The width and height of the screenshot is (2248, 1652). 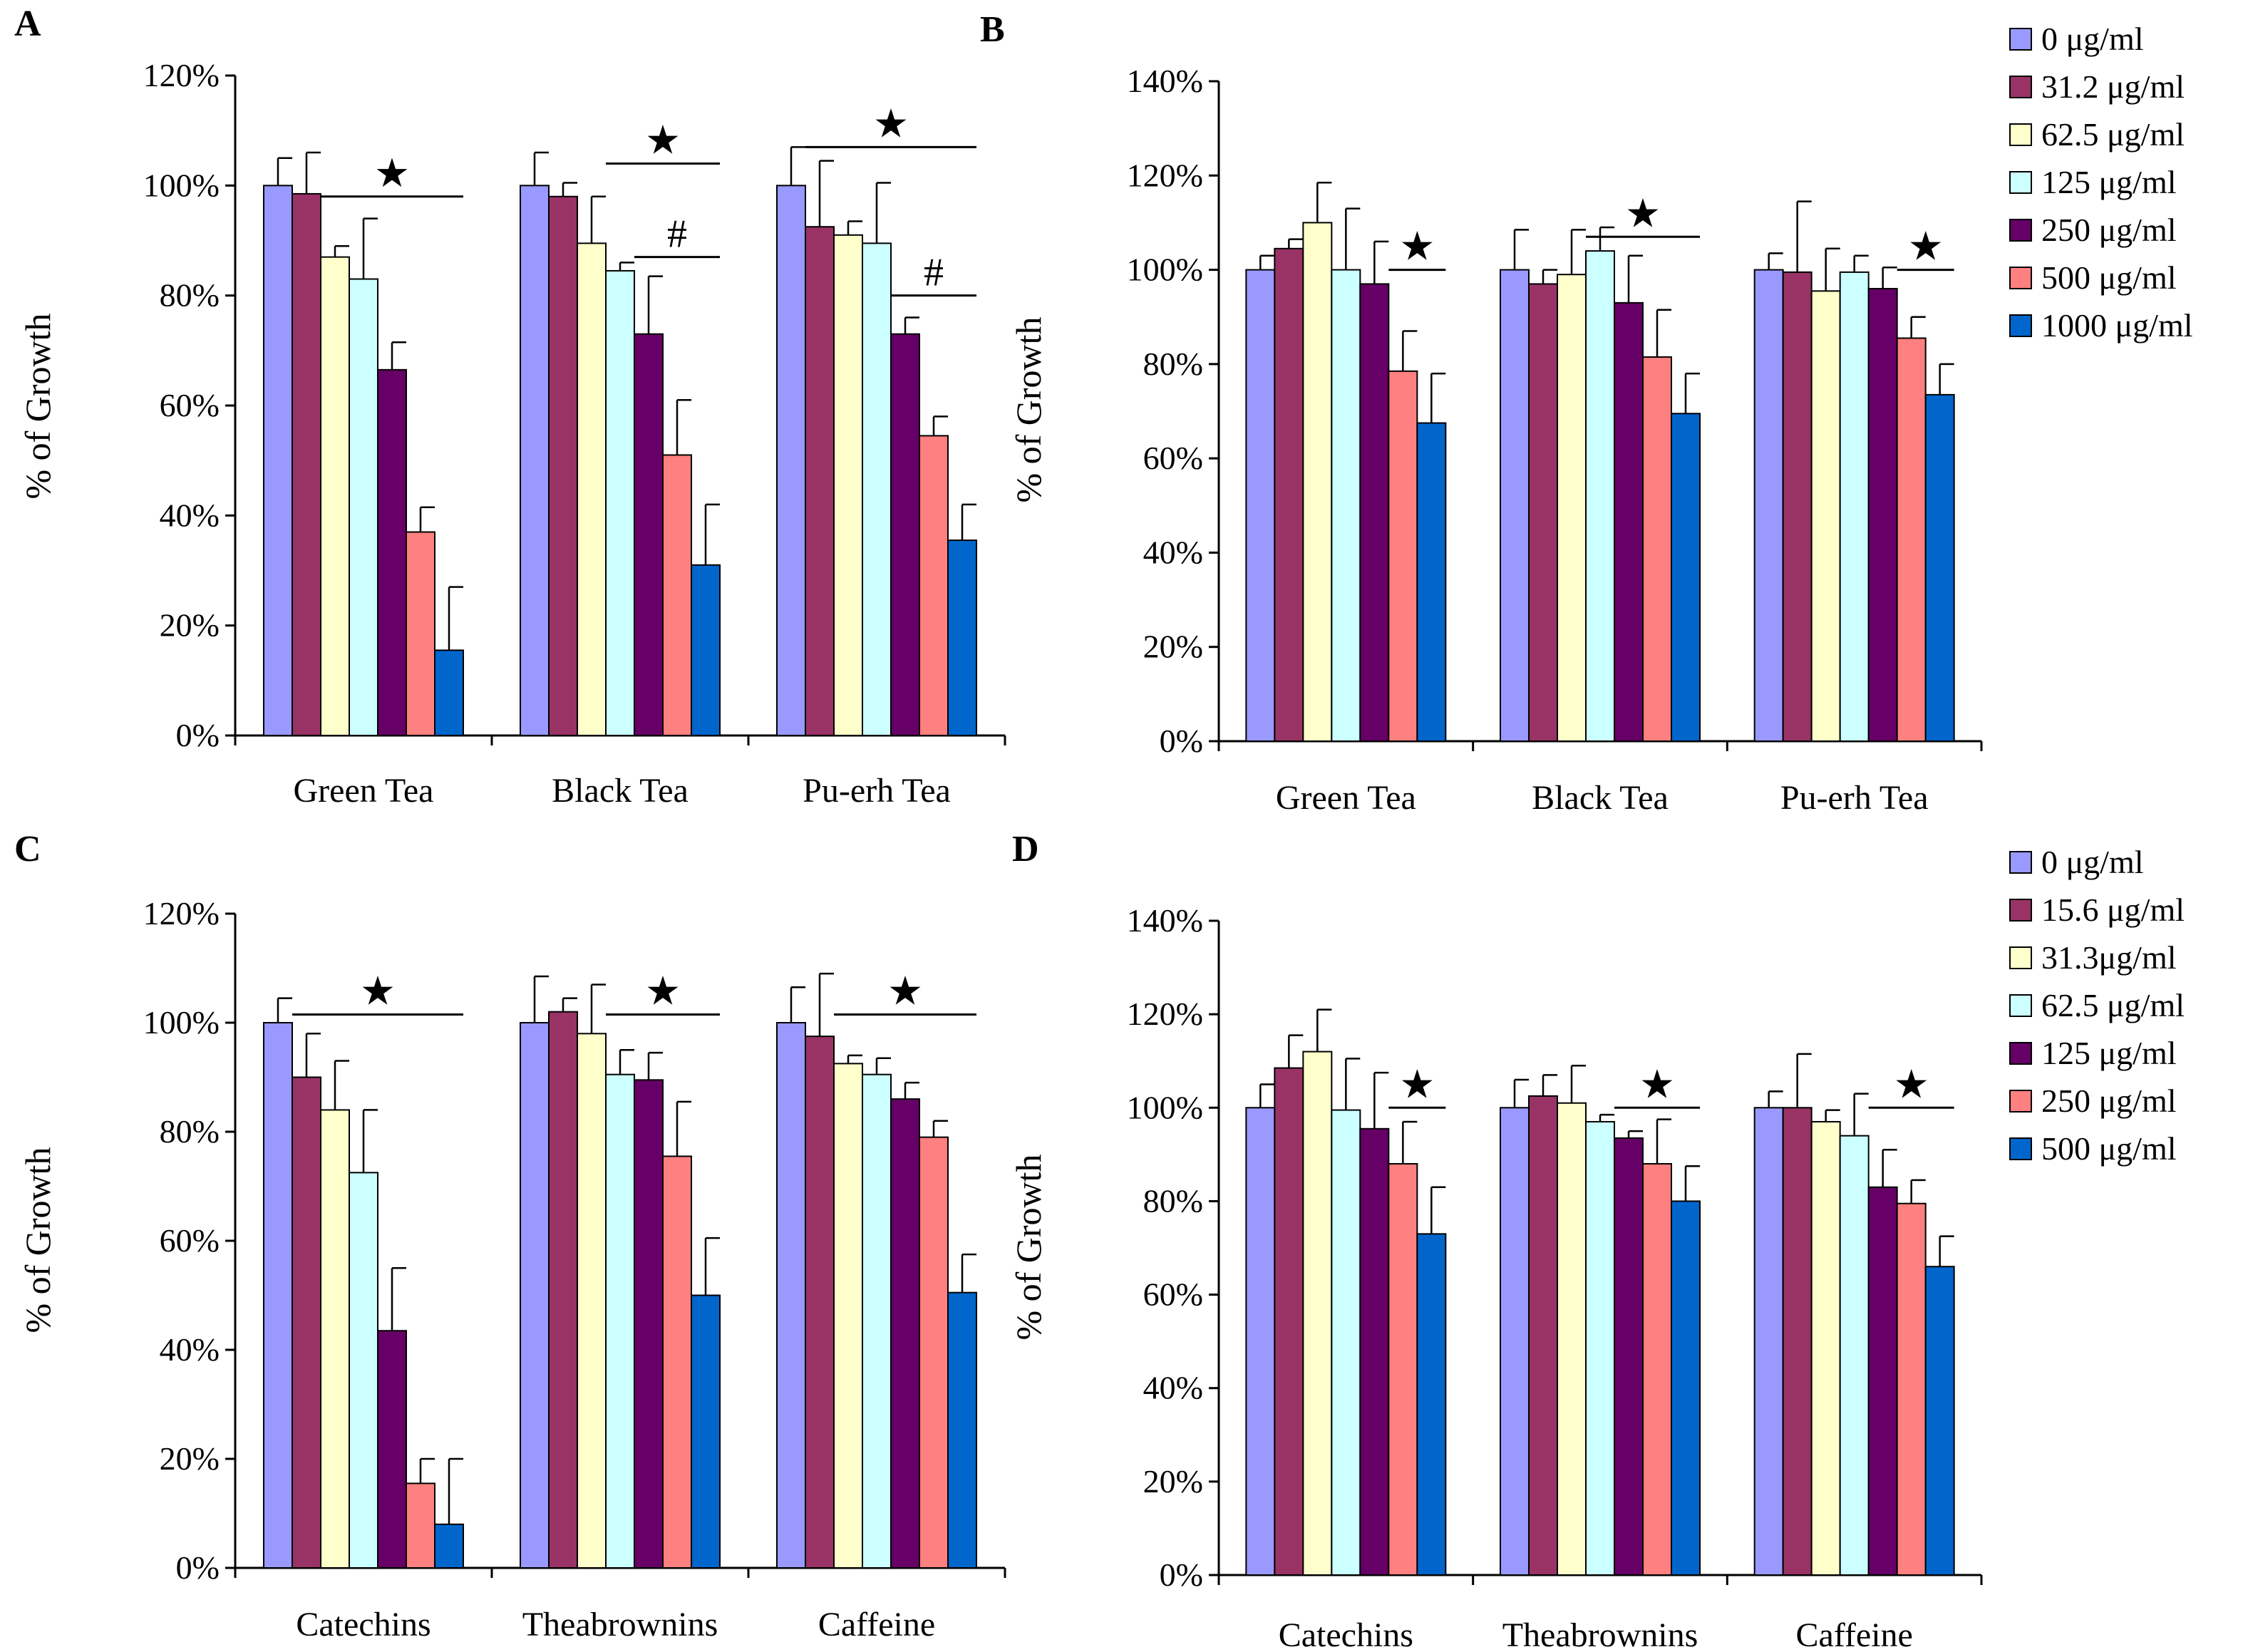 I want to click on panel-a-y-tick-label: 40%, so click(x=190, y=515).